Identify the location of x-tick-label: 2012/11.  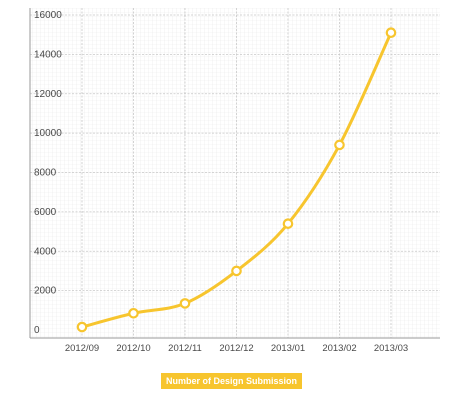
(185, 348).